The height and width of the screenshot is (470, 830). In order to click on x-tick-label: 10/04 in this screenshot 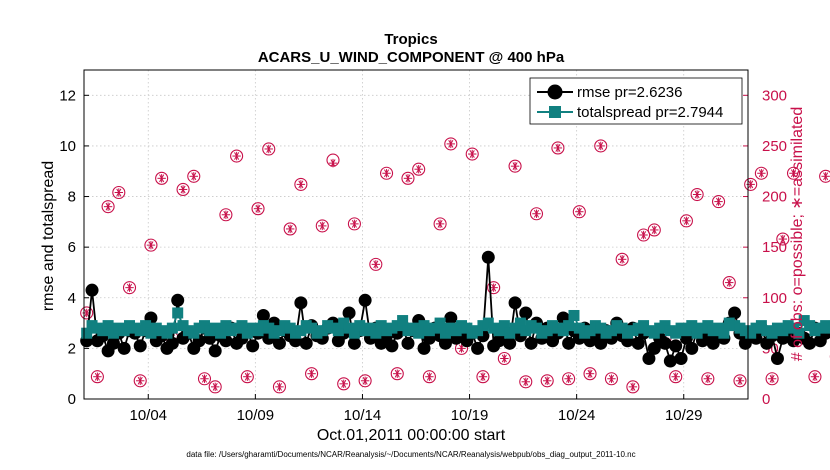, I will do `click(148, 415)`.